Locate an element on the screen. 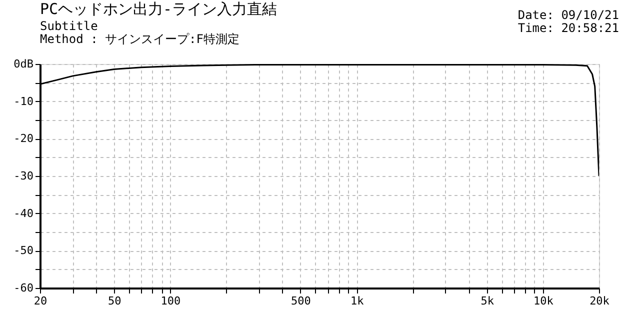  x-tick-label: 100 is located at coordinates (170, 301).